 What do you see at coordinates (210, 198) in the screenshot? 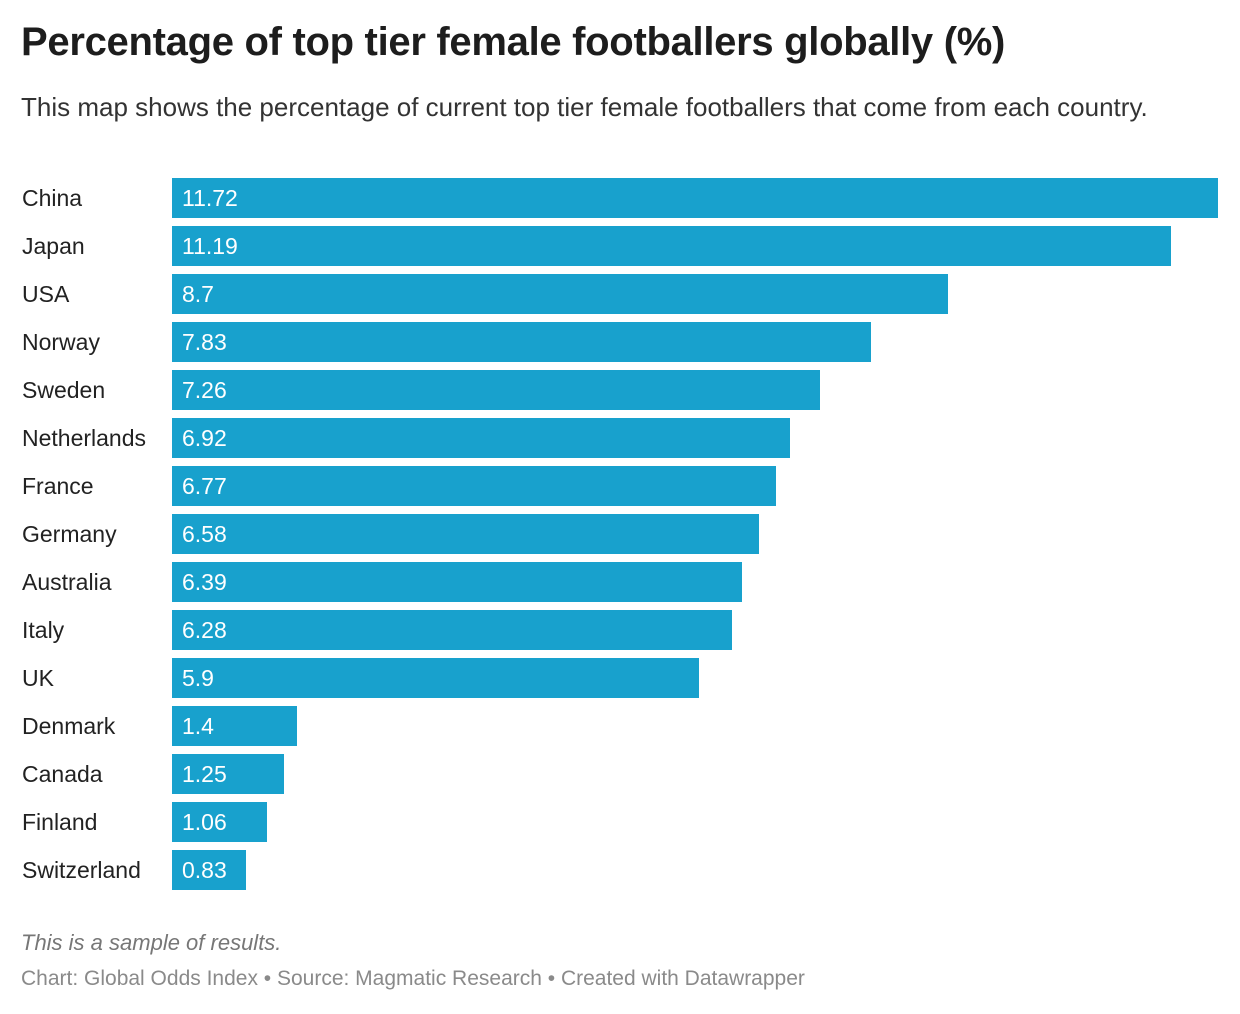
I see `value-label: 11.72` at bounding box center [210, 198].